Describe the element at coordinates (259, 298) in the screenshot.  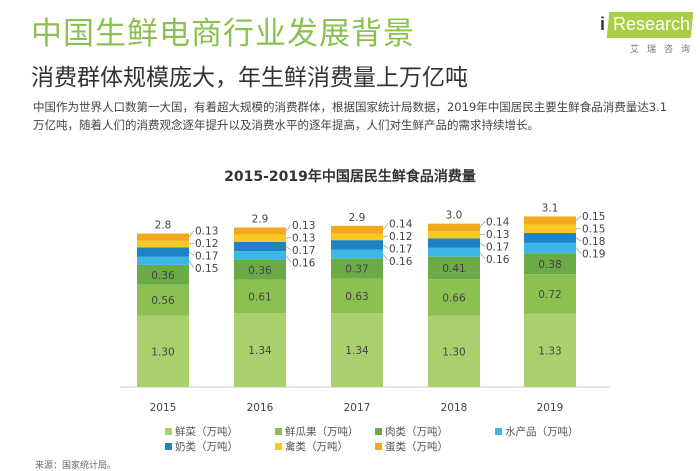
I see `data-label: 0.61` at that location.